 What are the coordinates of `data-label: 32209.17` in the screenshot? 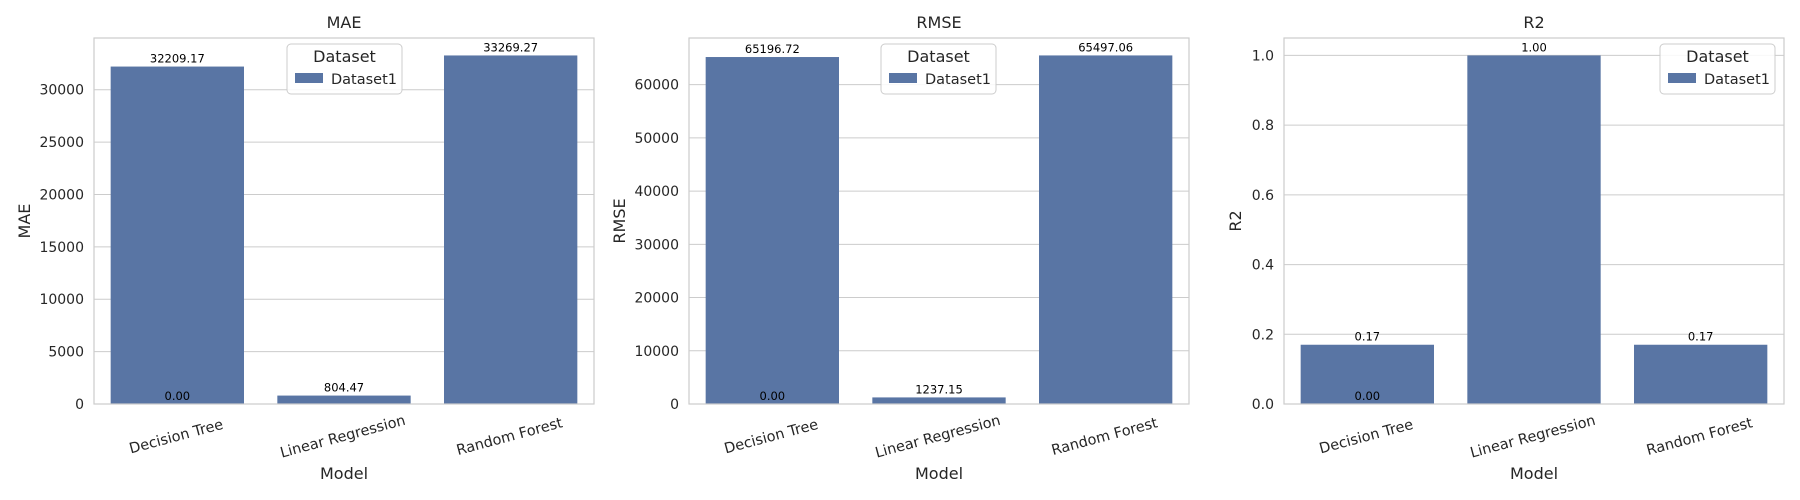 It's located at (177, 59).